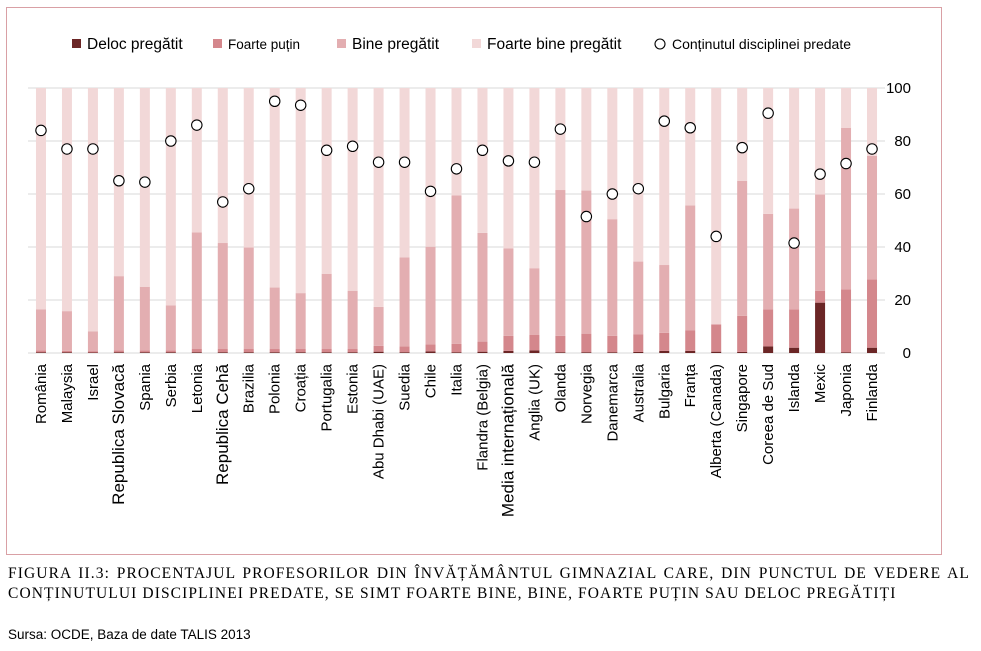 This screenshot has height=651, width=981. I want to click on legend-label: Deloc pregătit, so click(135, 44).